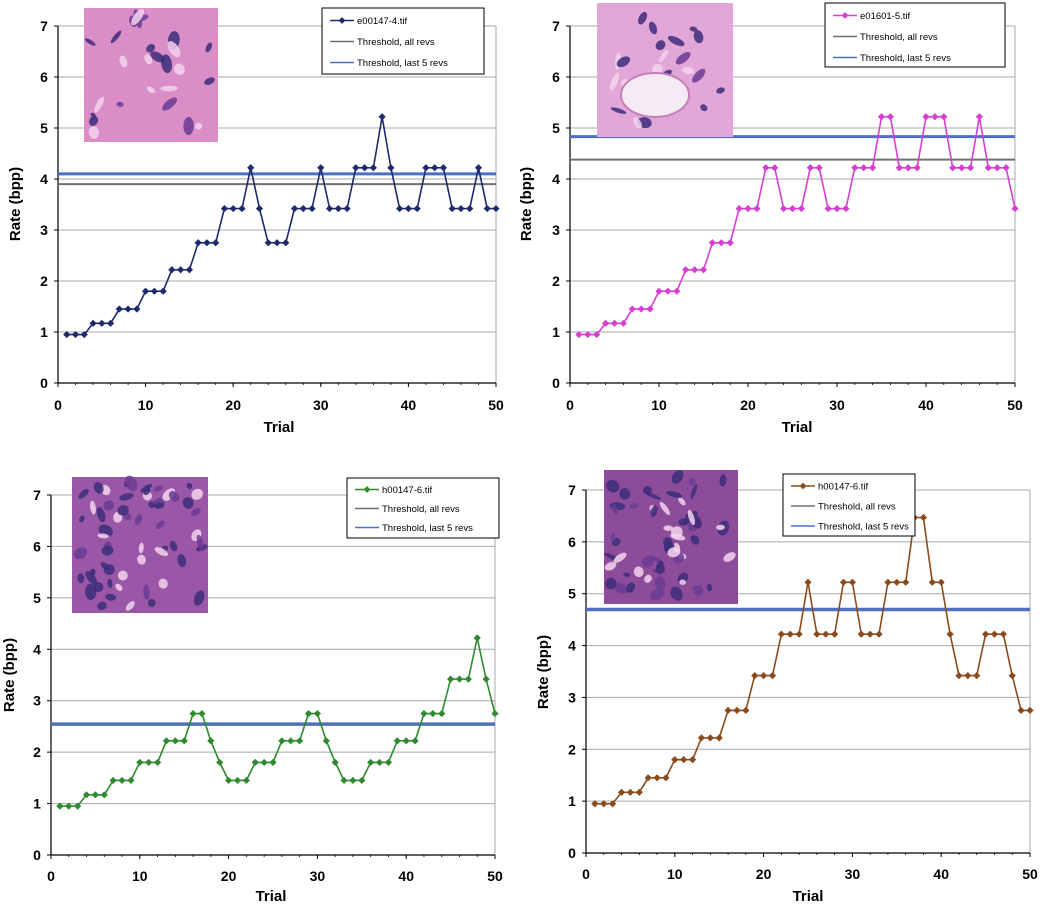 This screenshot has width=1050, height=906. Describe the element at coordinates (15, 204) in the screenshot. I see `y-axis-title: Rate (bpp)` at that location.